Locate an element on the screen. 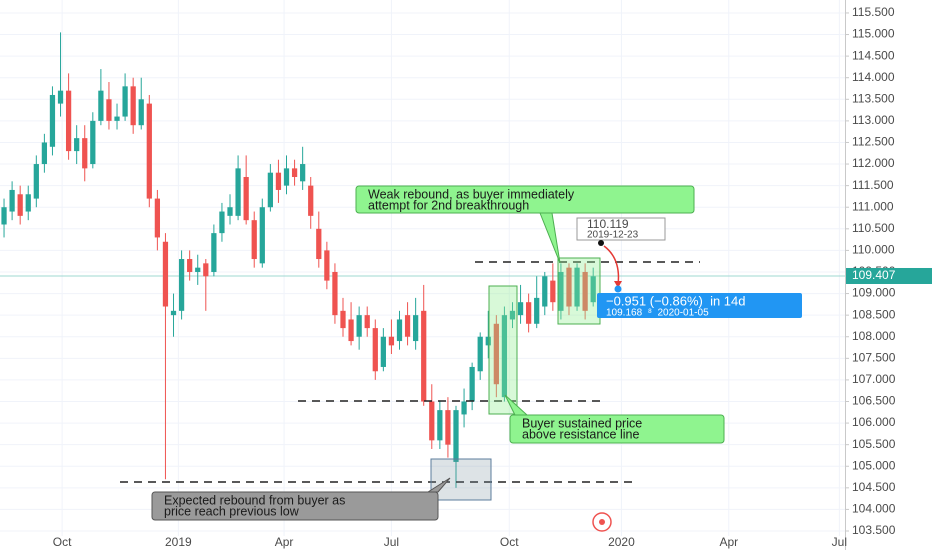 The image size is (932, 550). range-start-date: 2019-12-23 is located at coordinates (613, 235).